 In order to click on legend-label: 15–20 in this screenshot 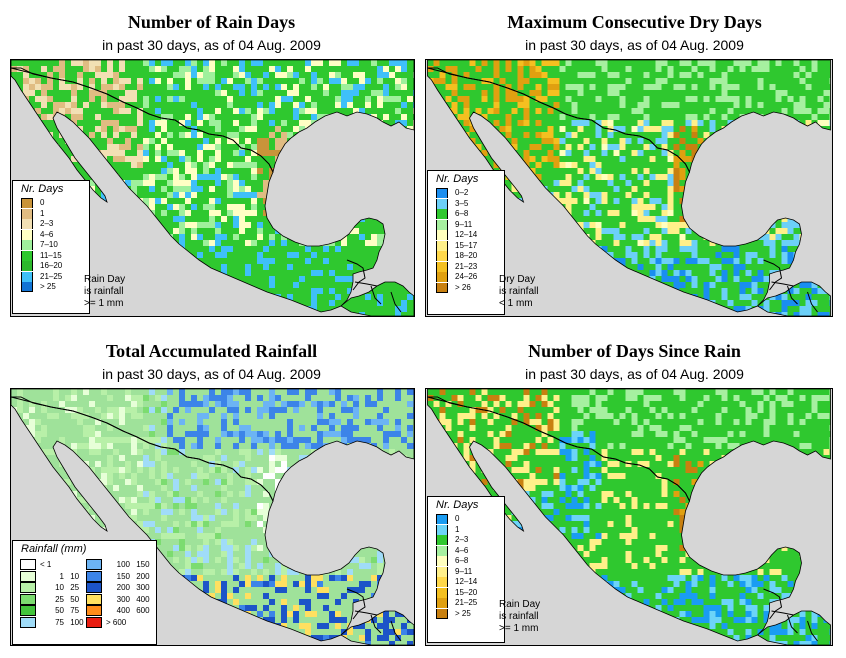, I will do `click(466, 592)`.